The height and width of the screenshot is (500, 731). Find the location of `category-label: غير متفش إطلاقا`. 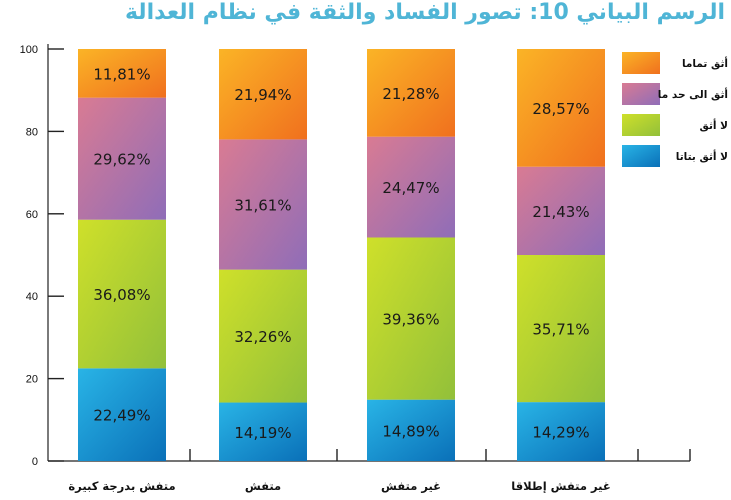

category-label: غير متفش إطلاقا is located at coordinates (560, 486).